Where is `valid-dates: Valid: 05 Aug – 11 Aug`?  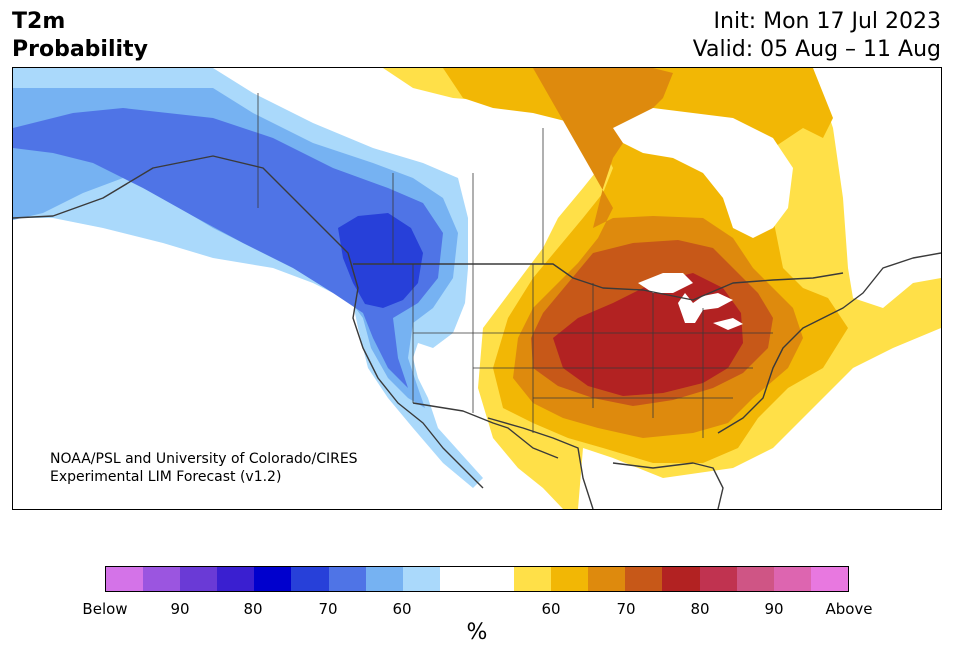
valid-dates: Valid: 05 Aug – 11 Aug is located at coordinates (816, 49).